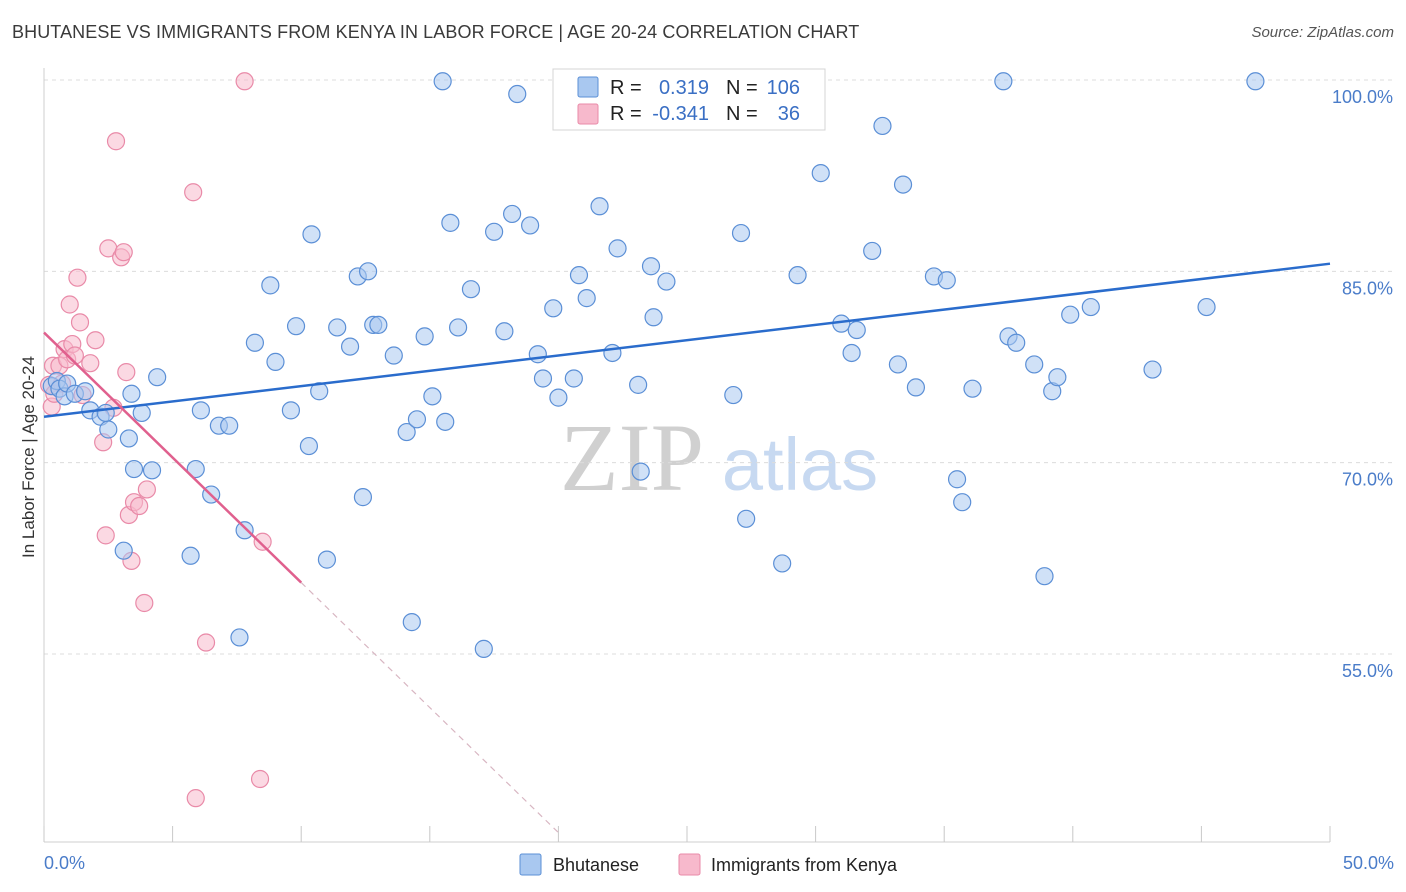 The image size is (1406, 892). I want to click on y-axis-label: In Labor Force | Age 20-24, so click(28, 457).